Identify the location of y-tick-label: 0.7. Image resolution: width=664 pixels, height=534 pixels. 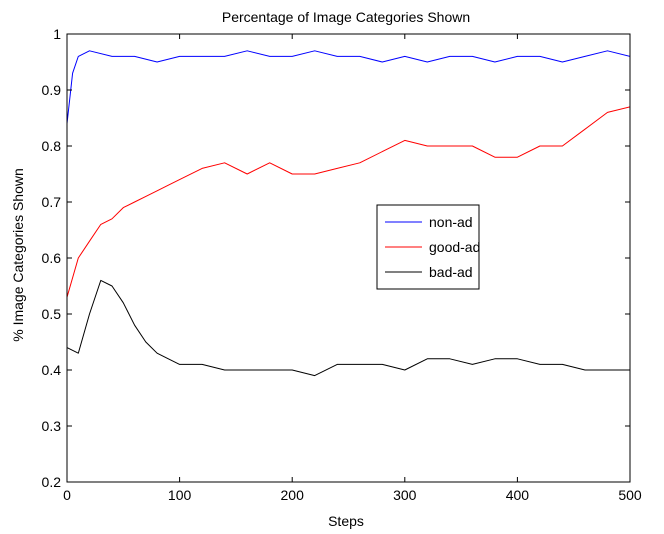
(52, 202).